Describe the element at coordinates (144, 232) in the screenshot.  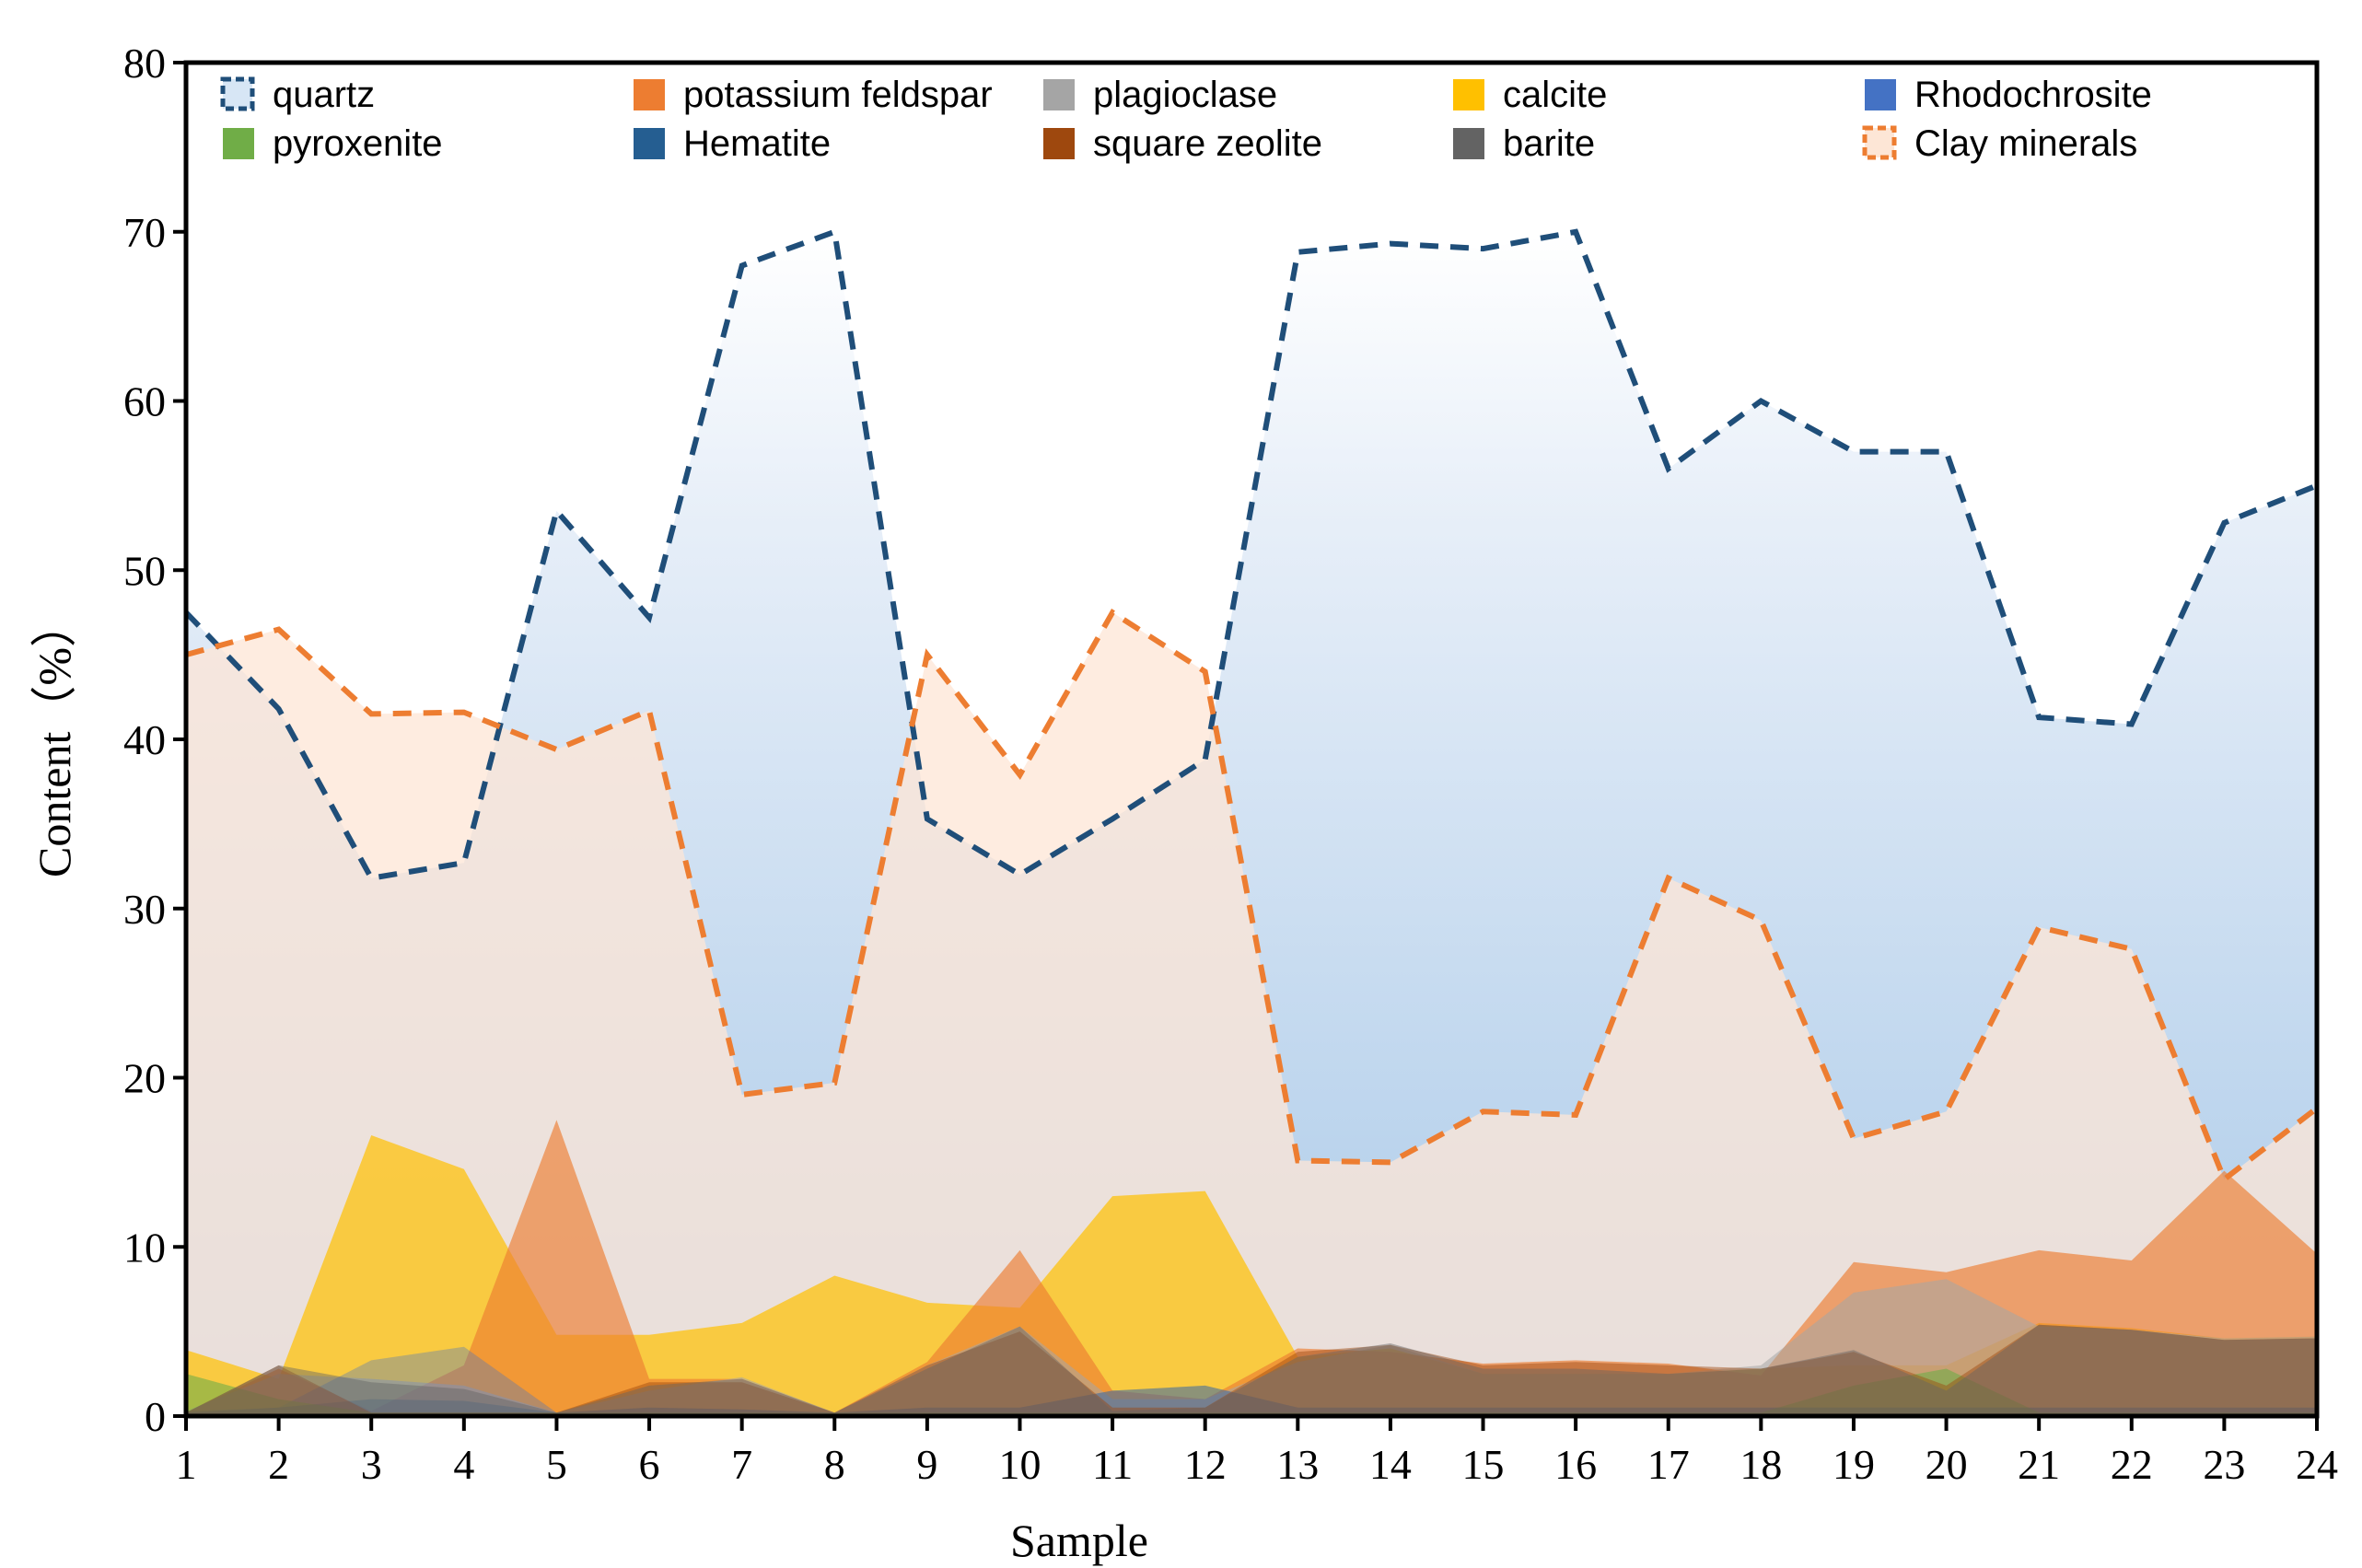
I see `y-tick-label: 70` at that location.